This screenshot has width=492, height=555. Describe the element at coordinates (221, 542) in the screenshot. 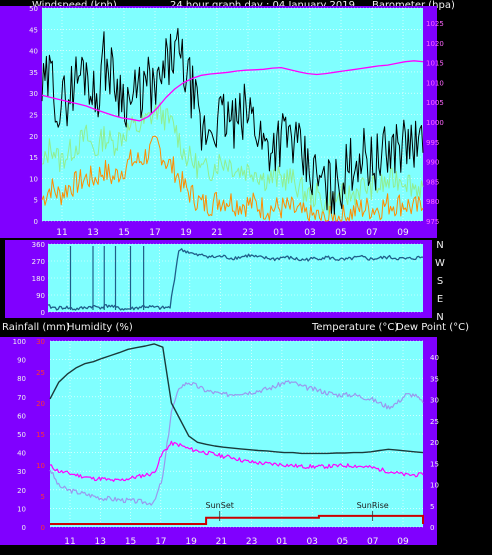

I see `temp-x-tick: 21` at that location.